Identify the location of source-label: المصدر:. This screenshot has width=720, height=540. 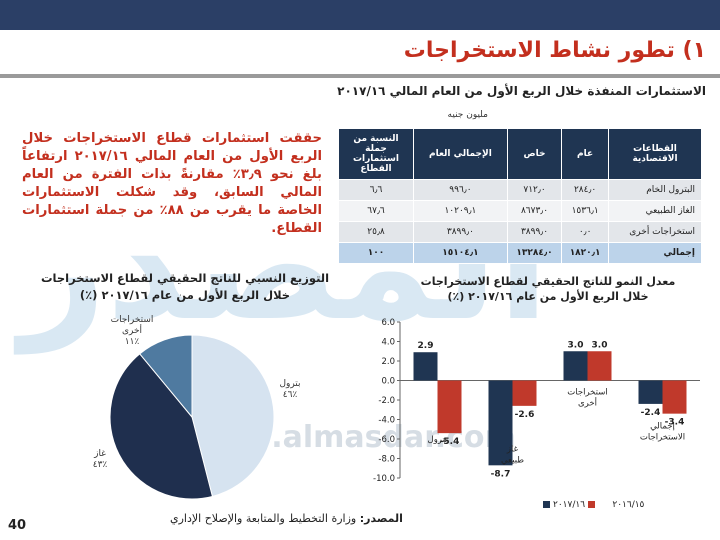
(381, 518).